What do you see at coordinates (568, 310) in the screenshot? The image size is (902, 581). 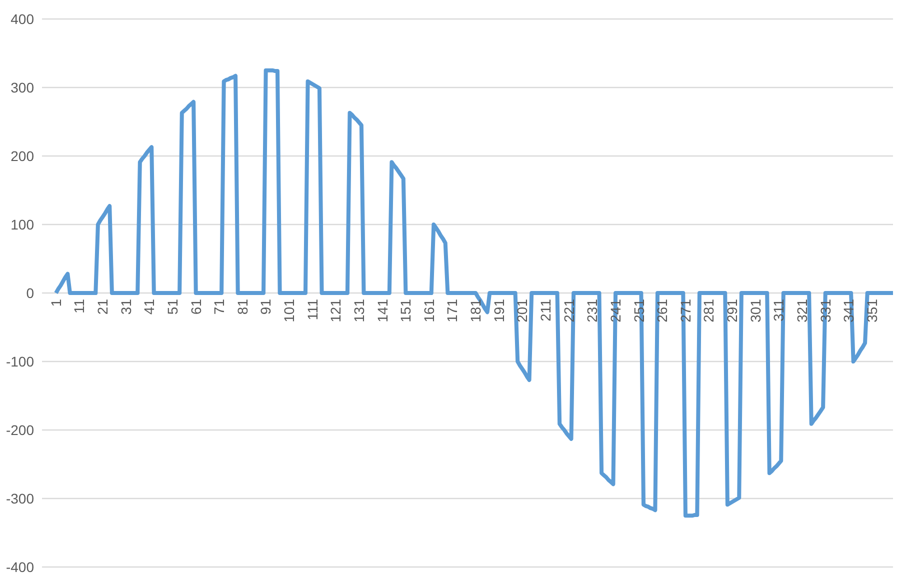 I see `x-tick-label: 221` at bounding box center [568, 310].